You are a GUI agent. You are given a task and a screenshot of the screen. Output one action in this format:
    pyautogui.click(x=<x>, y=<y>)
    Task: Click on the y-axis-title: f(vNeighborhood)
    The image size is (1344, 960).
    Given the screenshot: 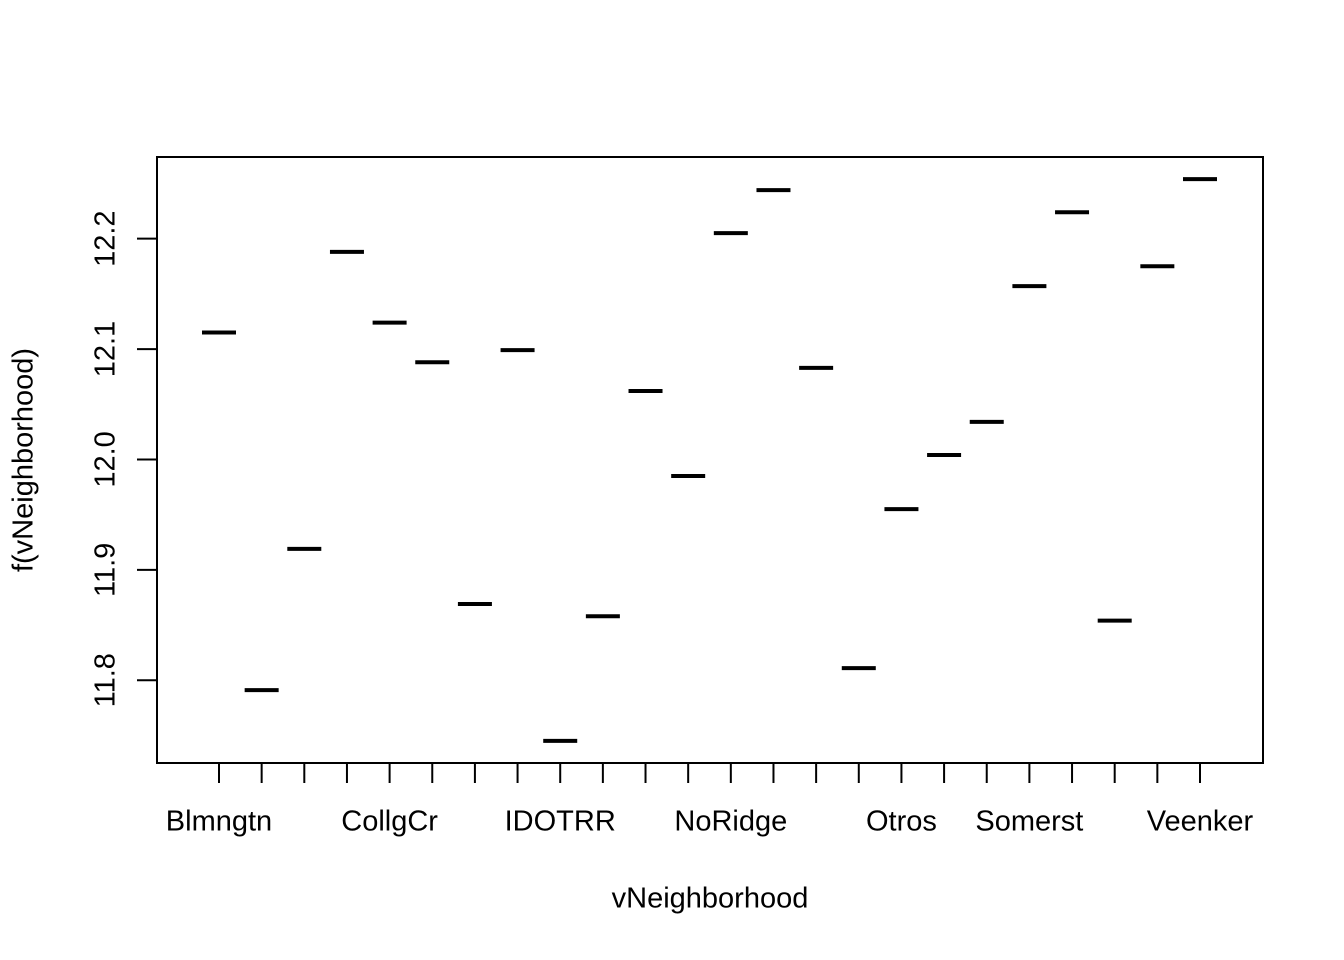 What is the action you would take?
    pyautogui.click(x=24, y=460)
    